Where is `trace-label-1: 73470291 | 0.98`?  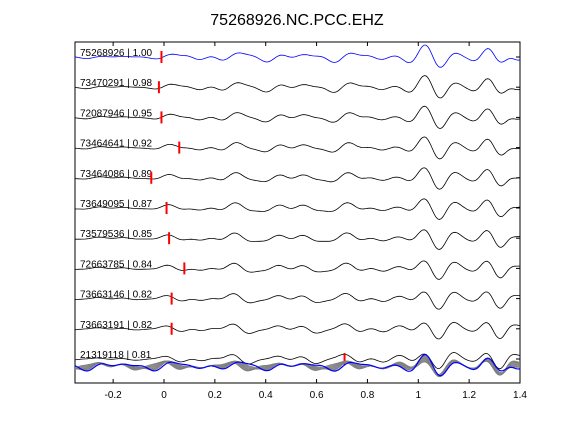 trace-label-1: 73470291 | 0.98 is located at coordinates (116, 83).